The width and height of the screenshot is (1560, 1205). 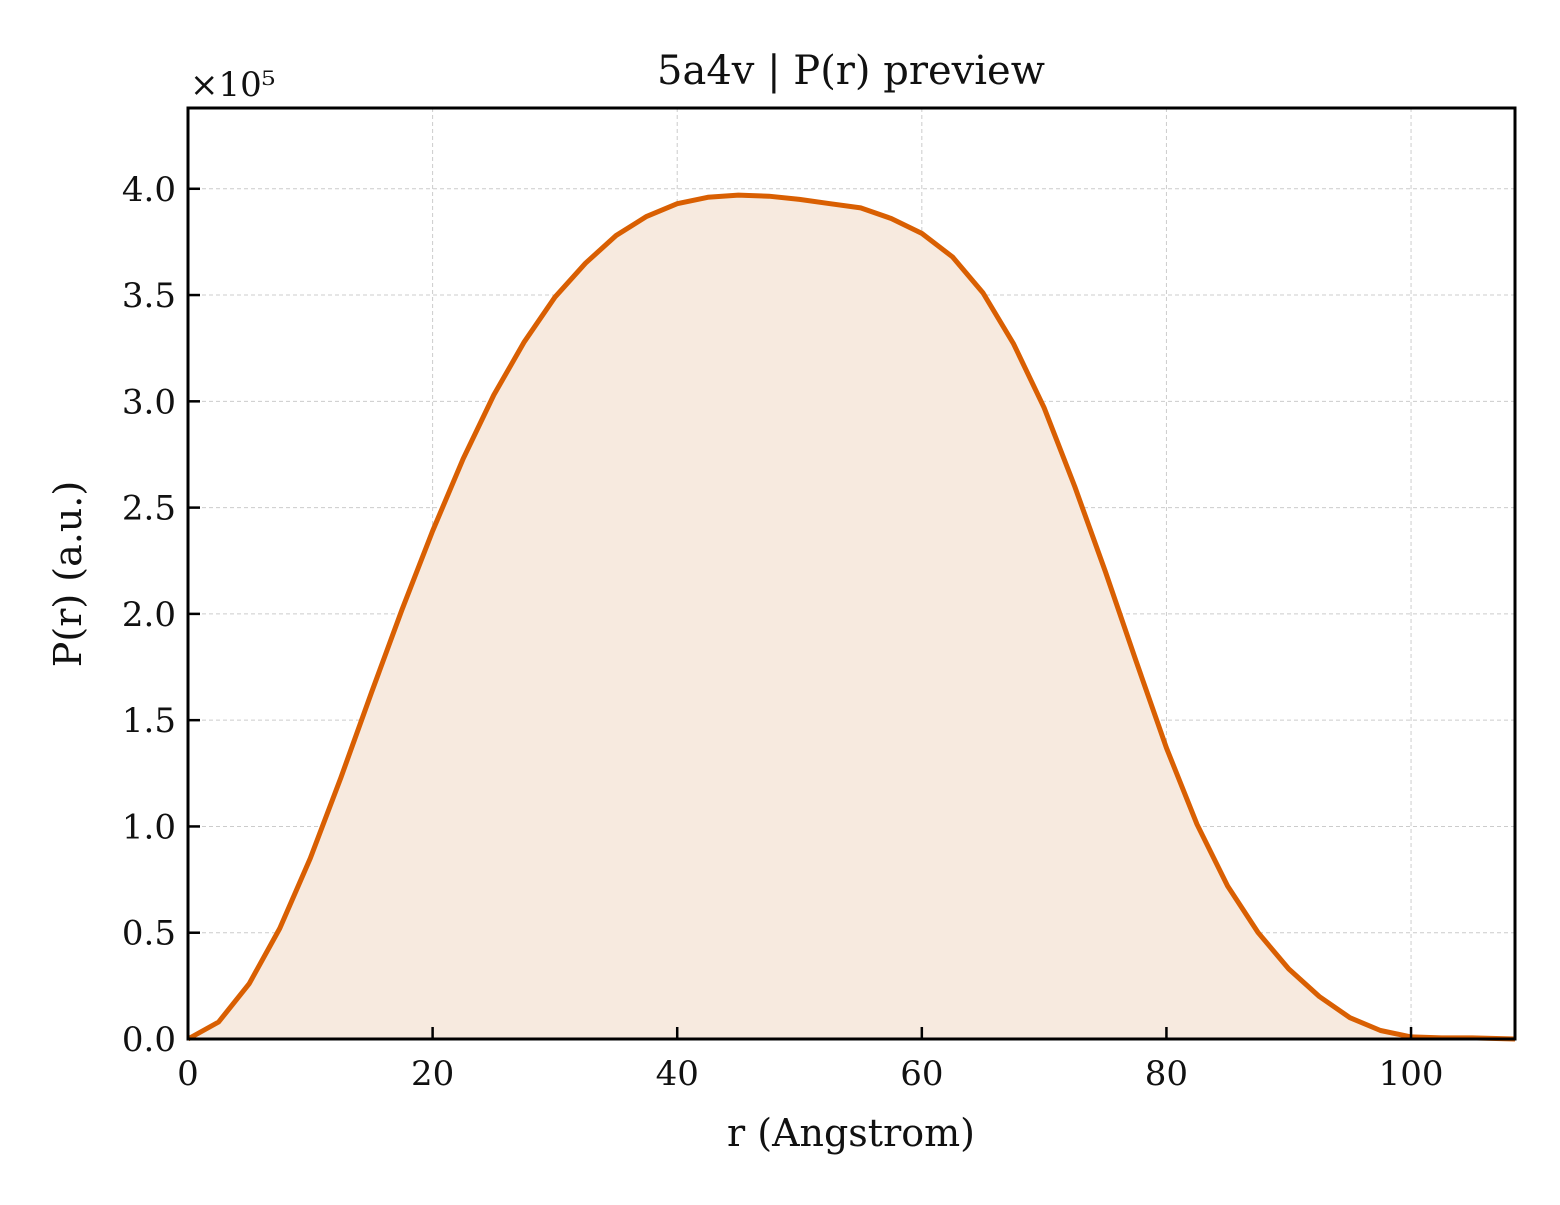 I want to click on y-tick-label: 3.5, so click(x=149, y=296).